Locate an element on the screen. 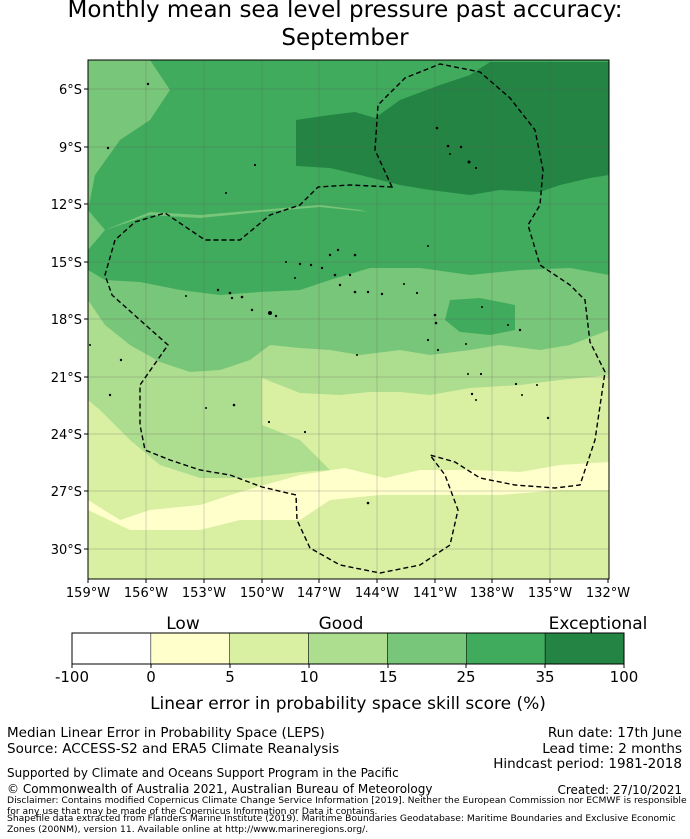  lon-label: 135°W is located at coordinates (550, 593).